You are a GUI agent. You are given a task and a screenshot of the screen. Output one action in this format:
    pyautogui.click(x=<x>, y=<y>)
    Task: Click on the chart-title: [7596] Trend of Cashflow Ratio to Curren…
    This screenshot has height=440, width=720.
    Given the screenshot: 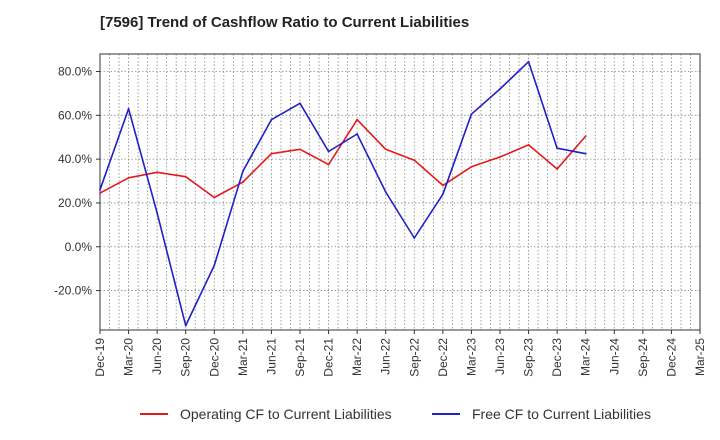 What is the action you would take?
    pyautogui.click(x=285, y=22)
    